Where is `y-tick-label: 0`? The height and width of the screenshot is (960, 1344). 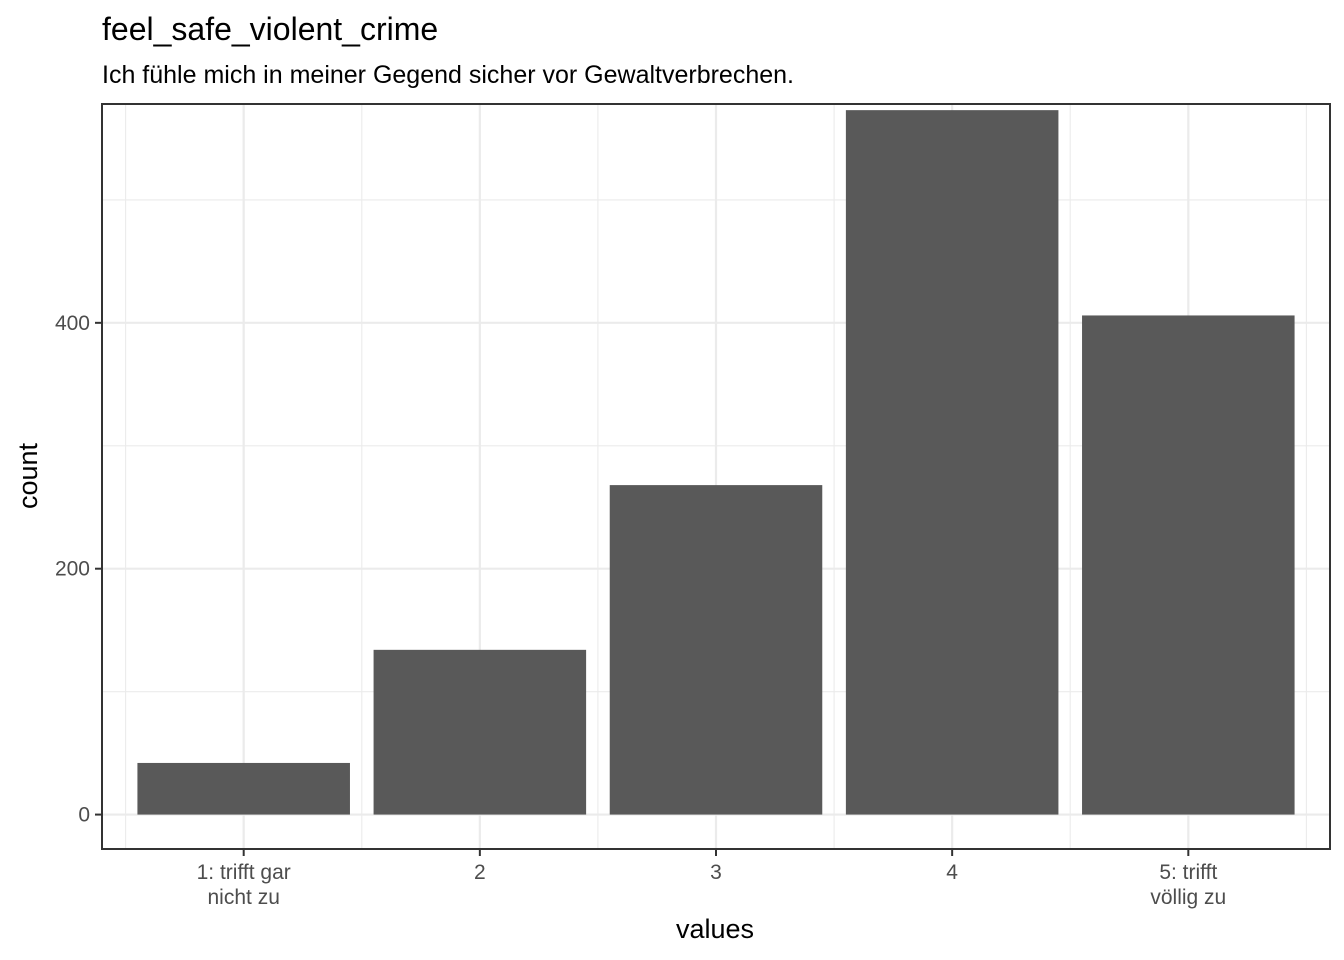
y-tick-label: 0 is located at coordinates (84, 815).